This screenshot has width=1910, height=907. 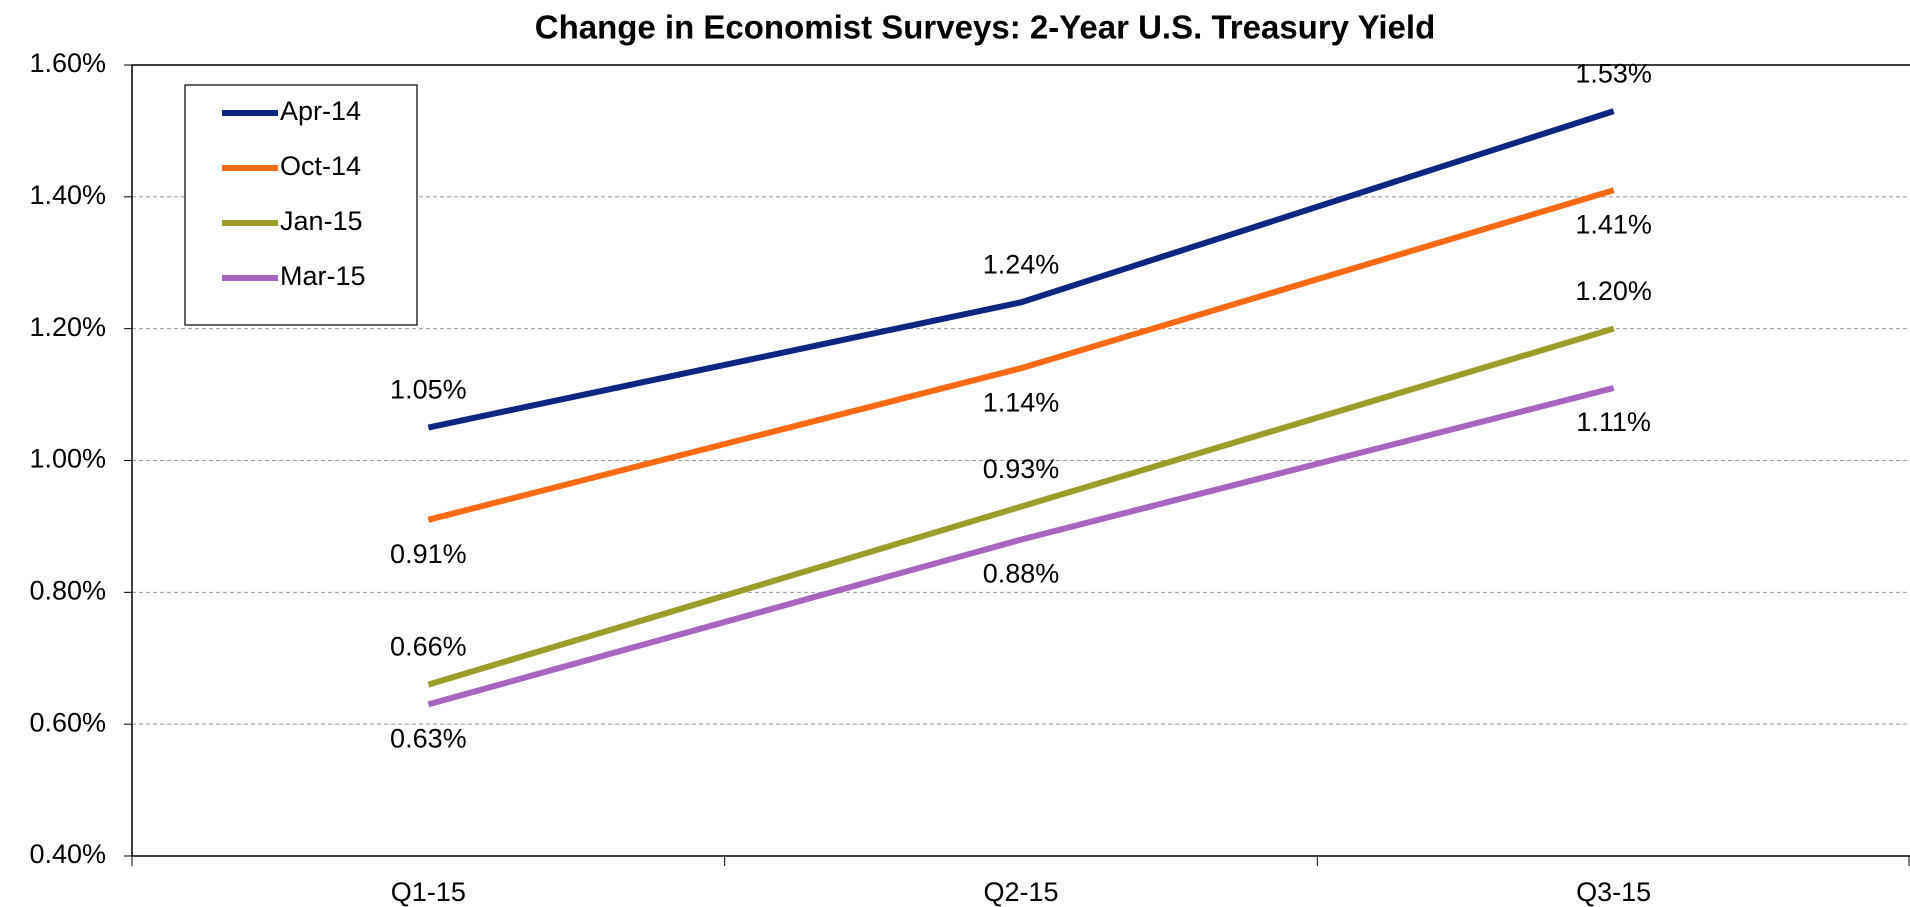 I want to click on data-label: 0.91%, so click(x=428, y=554).